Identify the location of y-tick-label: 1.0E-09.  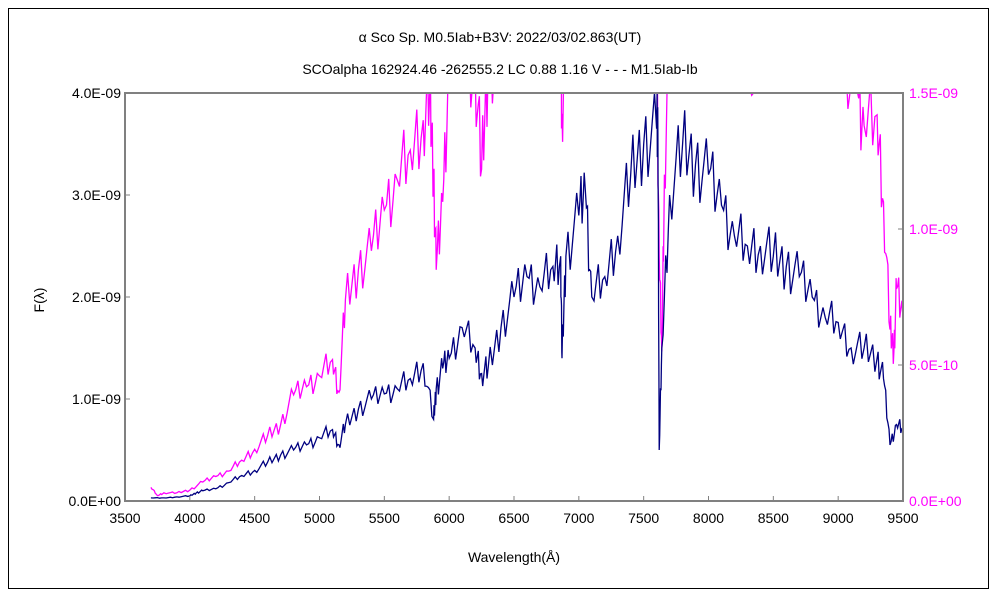
(96, 399).